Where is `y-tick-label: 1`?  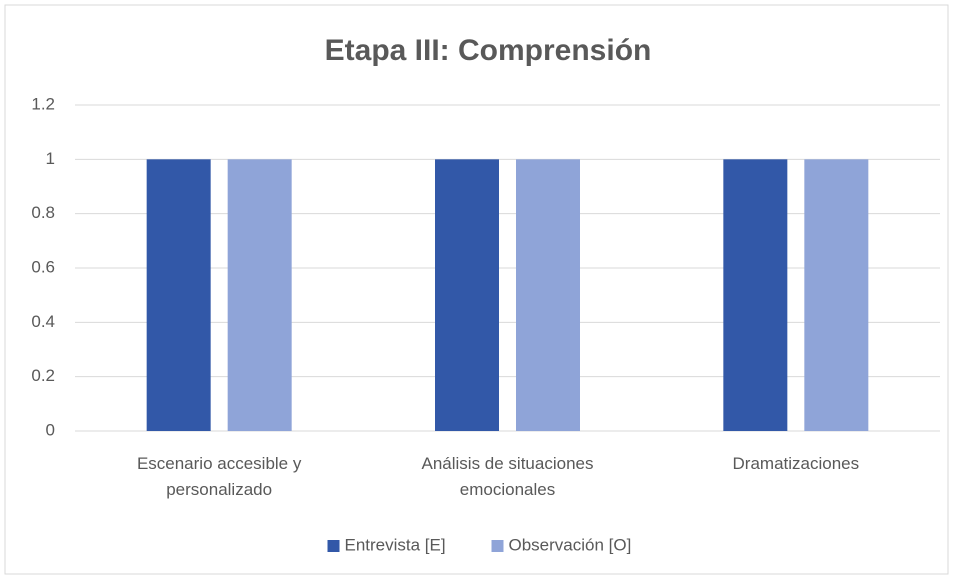
y-tick-label: 1 is located at coordinates (50, 158).